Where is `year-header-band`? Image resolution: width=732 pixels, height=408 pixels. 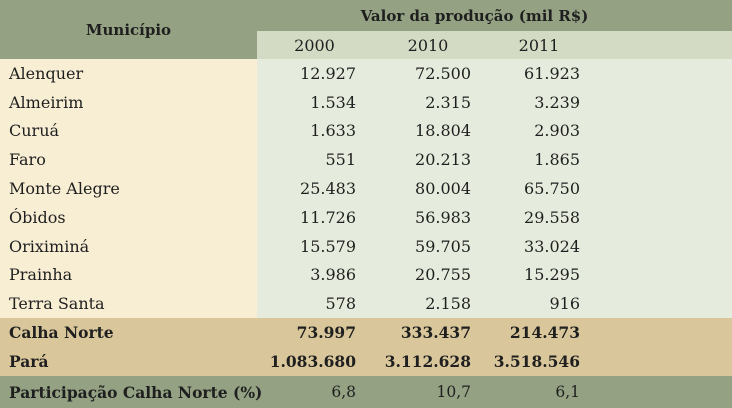 year-header-band is located at coordinates (494, 45).